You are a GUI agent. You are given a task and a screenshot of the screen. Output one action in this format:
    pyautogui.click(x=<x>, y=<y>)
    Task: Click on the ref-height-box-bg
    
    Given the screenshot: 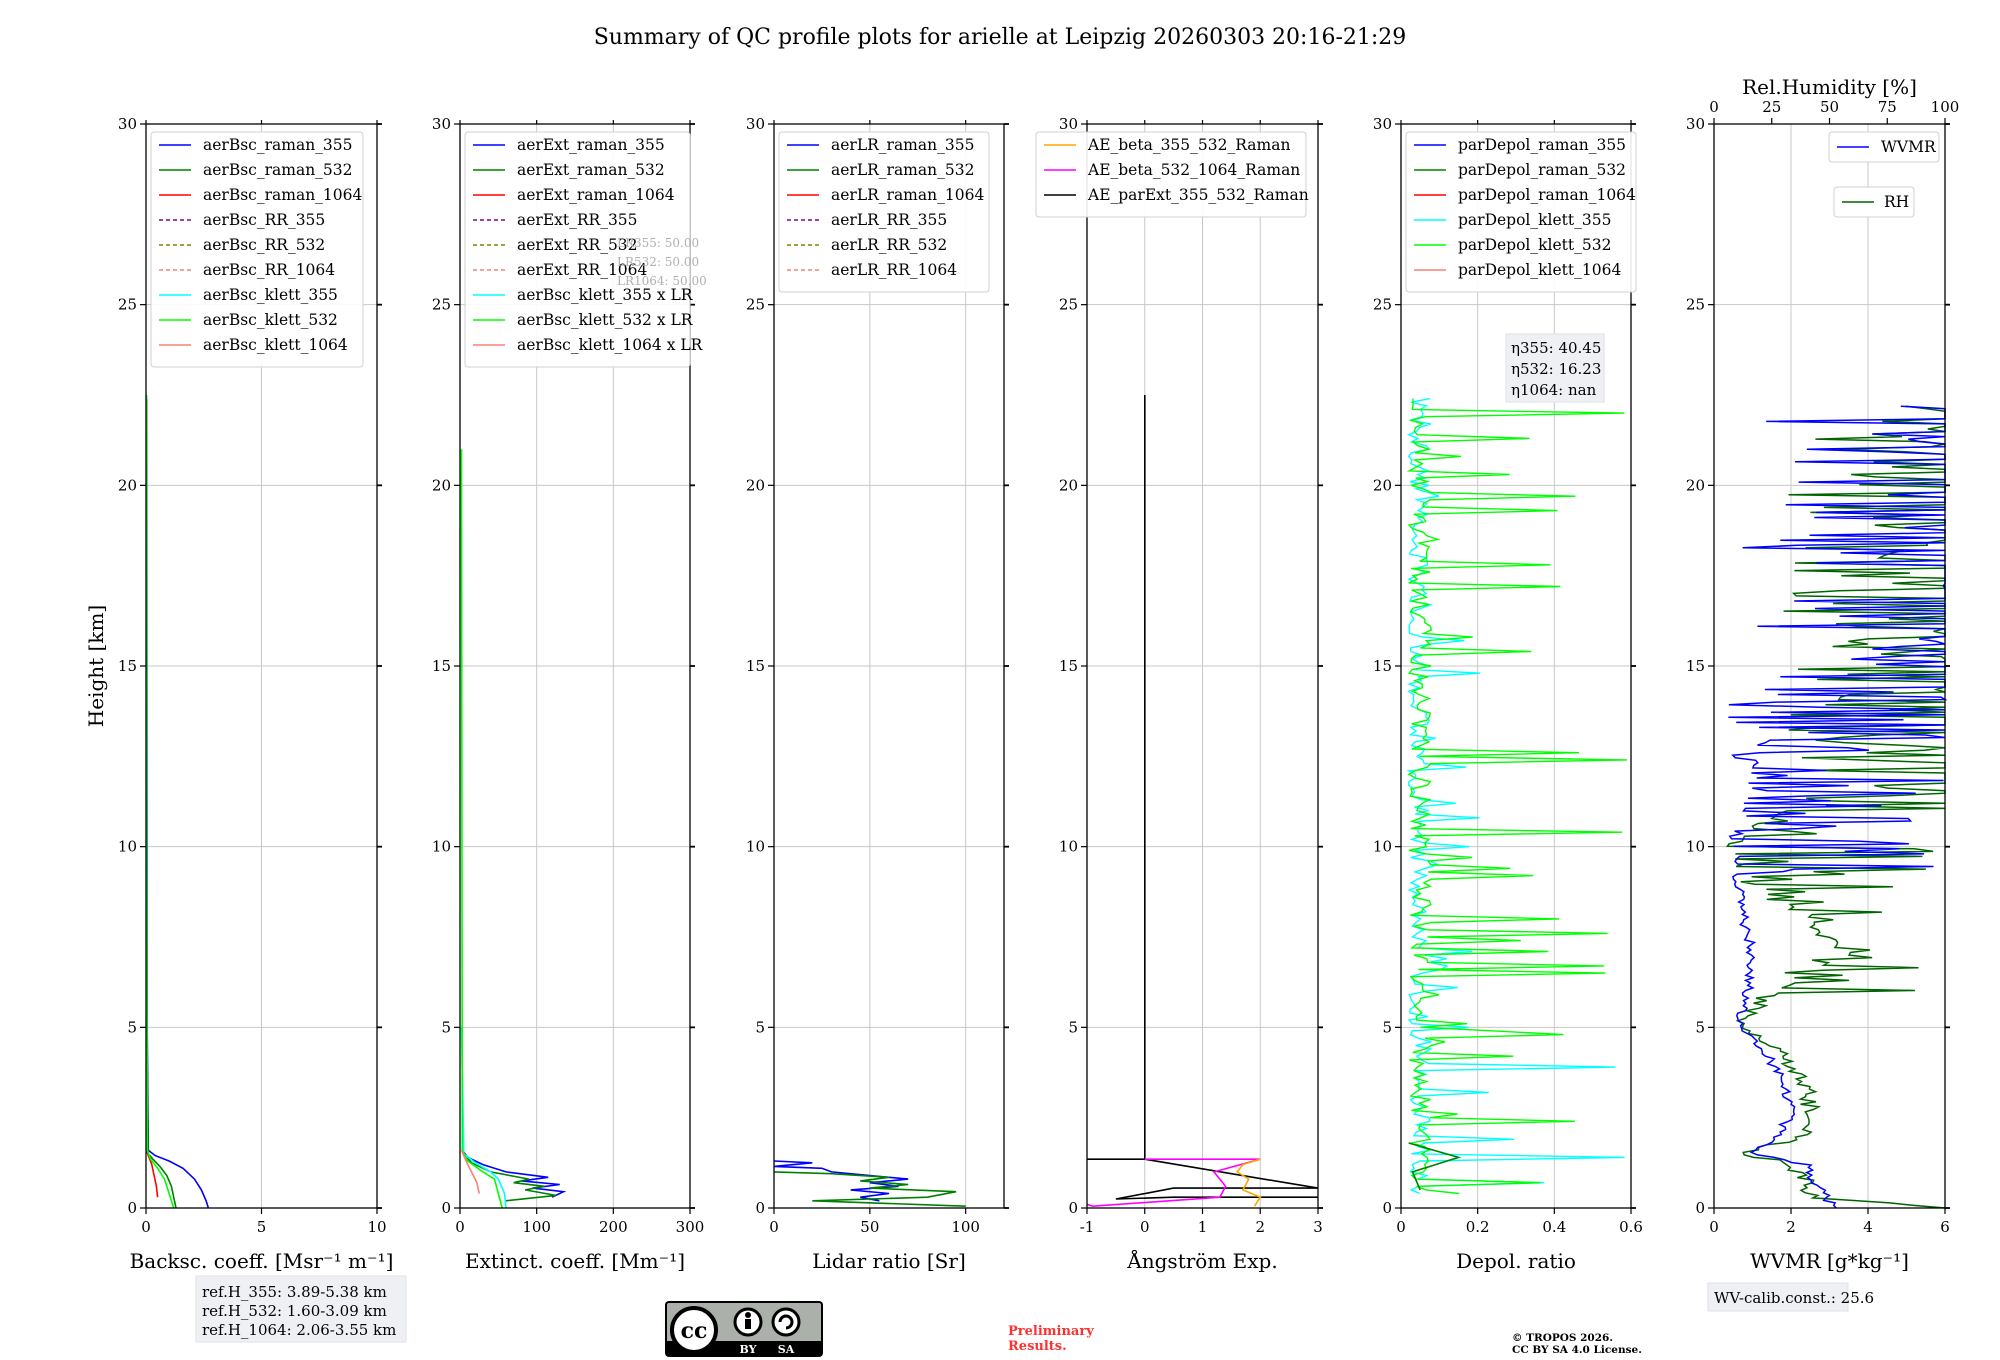 What is the action you would take?
    pyautogui.click(x=301, y=1309)
    